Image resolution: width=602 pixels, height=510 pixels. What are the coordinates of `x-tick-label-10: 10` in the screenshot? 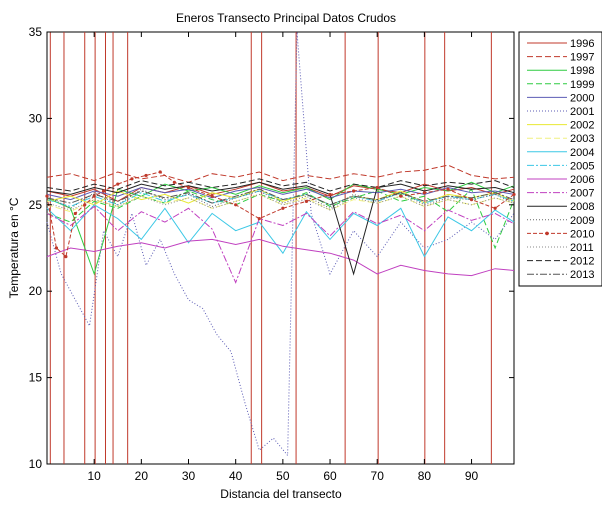 It's located at (94, 476).